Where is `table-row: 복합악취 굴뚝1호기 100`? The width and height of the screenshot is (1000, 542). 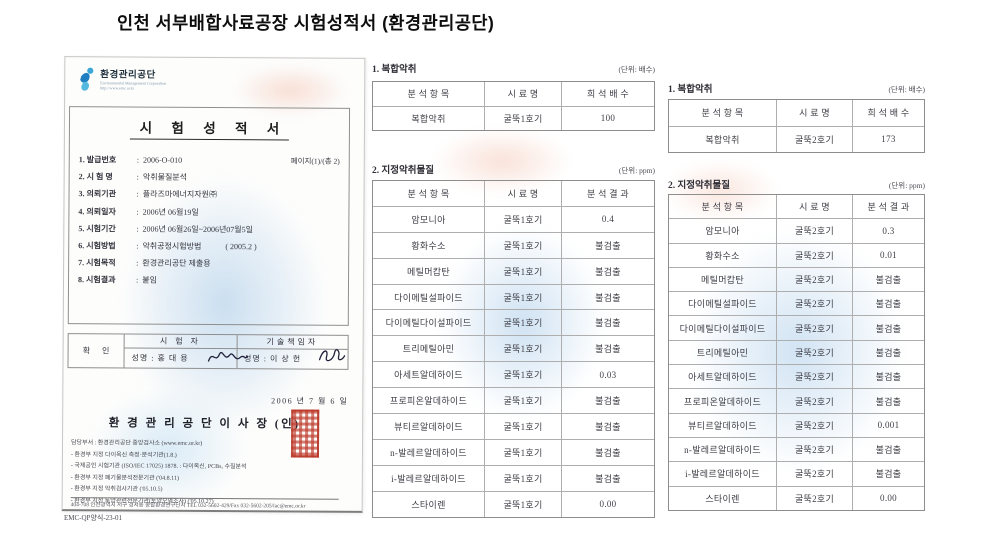
table-row: 복합악취 굴뚝1호기 100 is located at coordinates (513, 117).